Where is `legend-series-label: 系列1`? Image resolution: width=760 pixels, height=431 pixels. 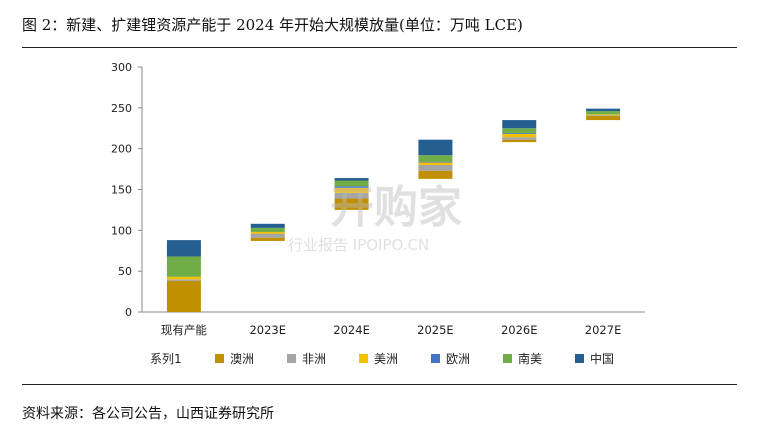 legend-series-label: 系列1 is located at coordinates (166, 359).